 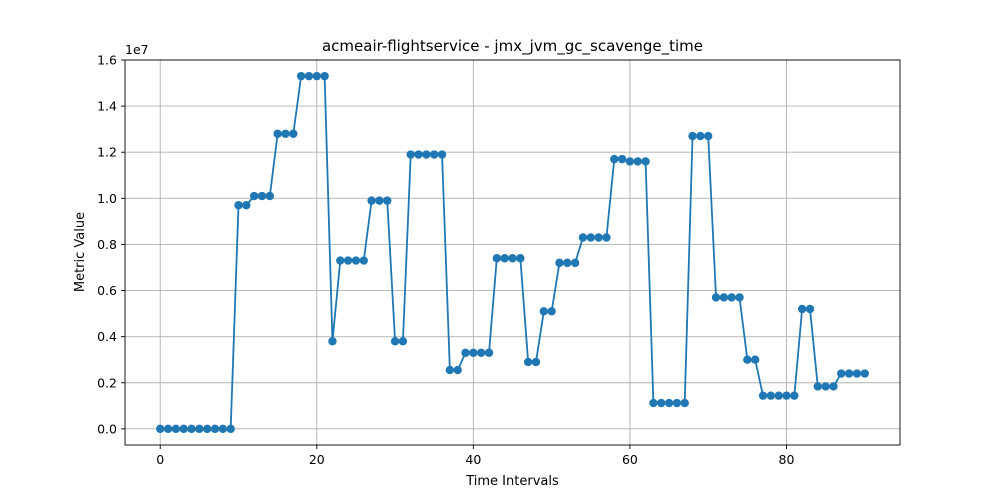 I want to click on y-tick-label: 0.6, so click(x=107, y=290).